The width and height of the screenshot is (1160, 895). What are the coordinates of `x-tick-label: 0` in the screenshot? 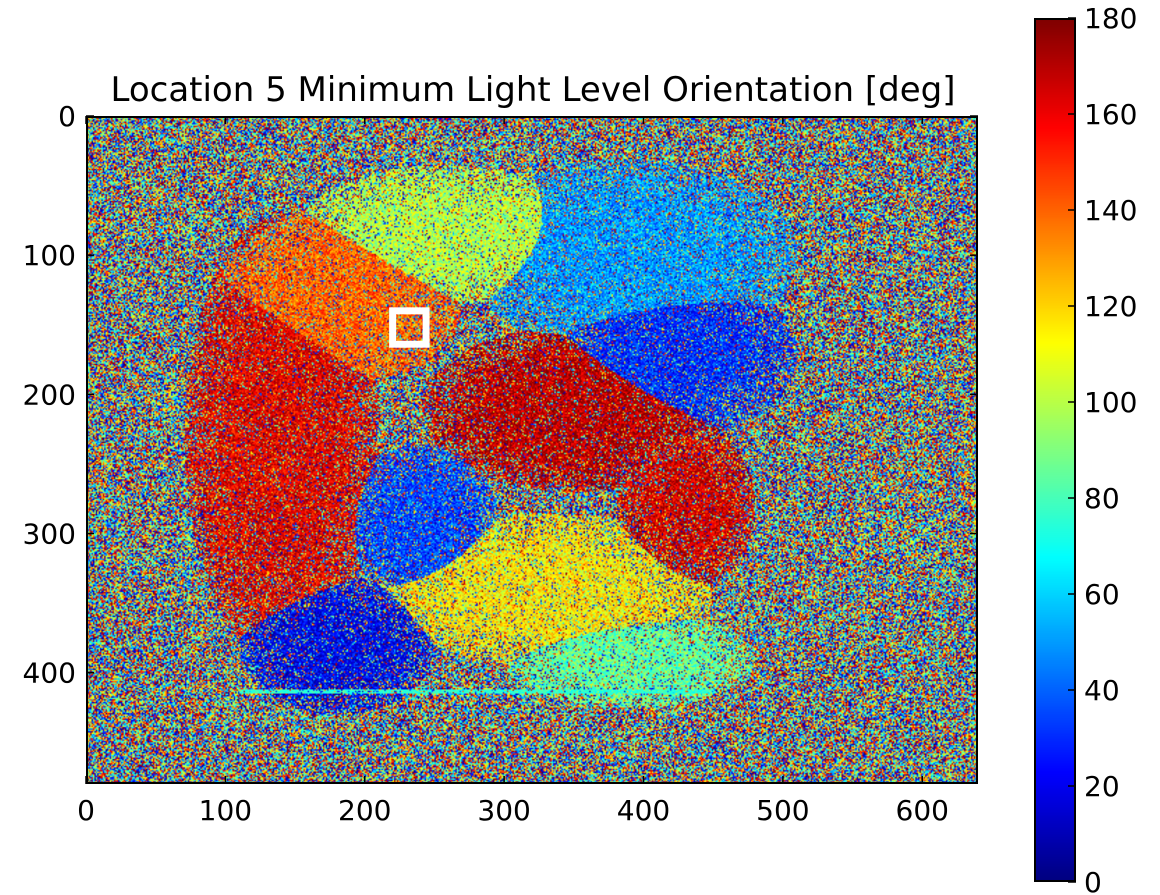 It's located at (86, 810).